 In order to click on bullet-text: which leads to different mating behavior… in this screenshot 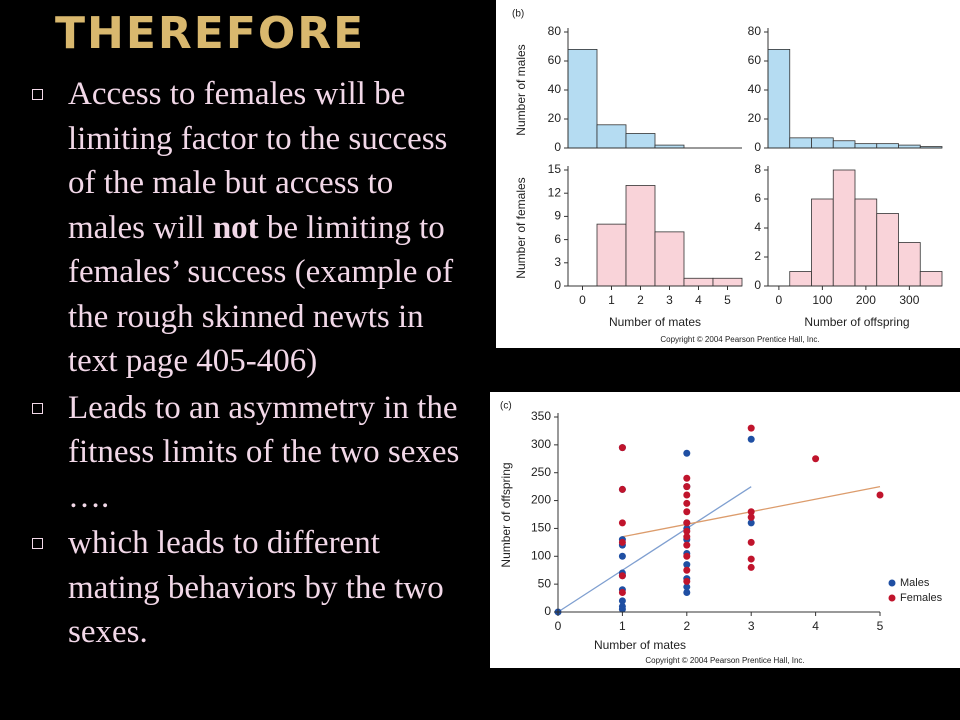, I will do `click(256, 587)`.